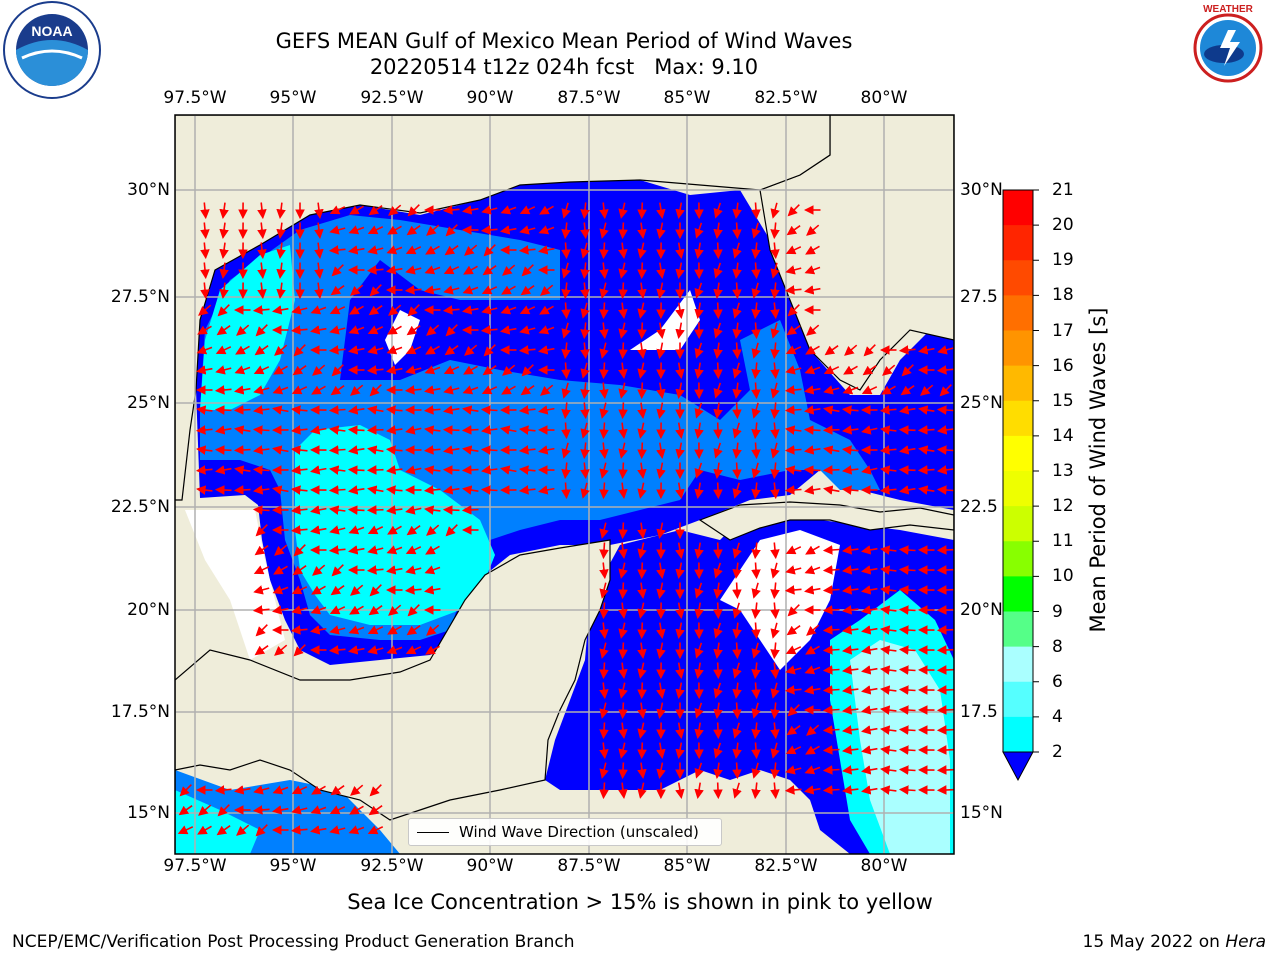 The height and width of the screenshot is (960, 1280). What do you see at coordinates (1018, 524) in the screenshot?
I see `colorbar-segment` at bounding box center [1018, 524].